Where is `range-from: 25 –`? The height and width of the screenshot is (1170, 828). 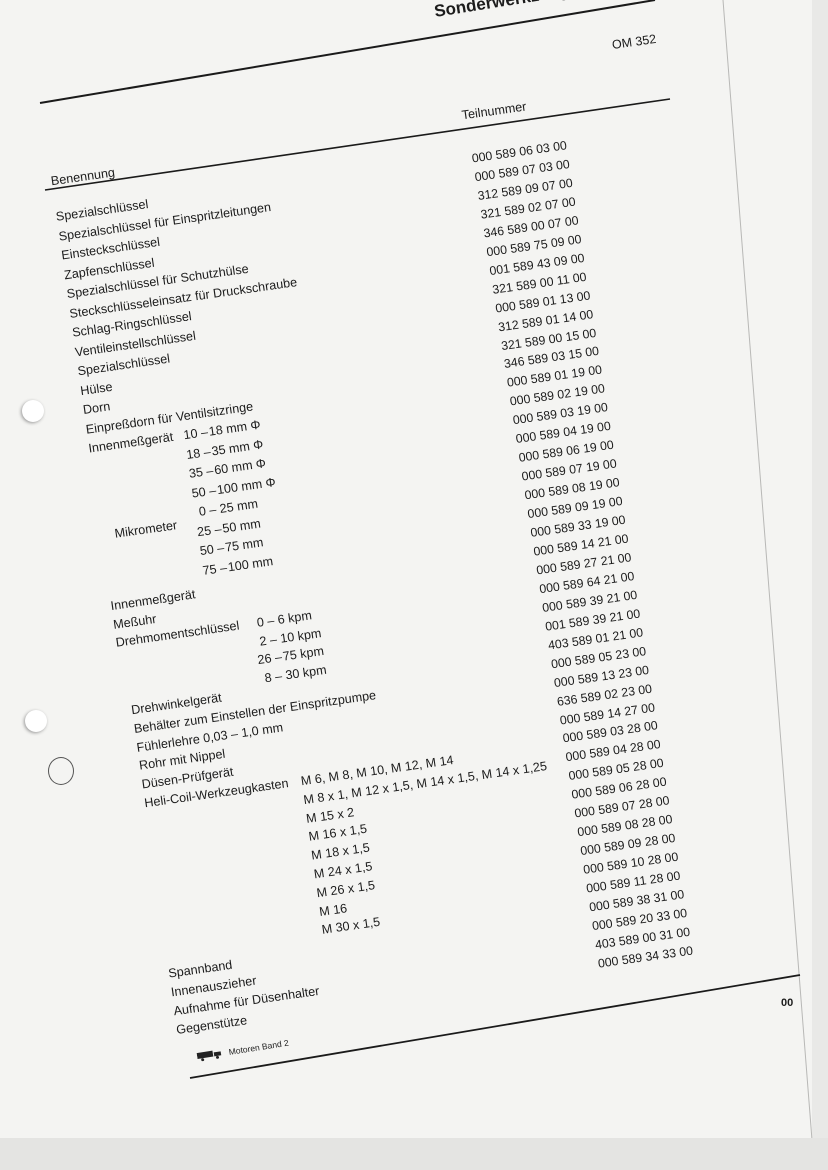 range-from: 25 – is located at coordinates (209, 530).